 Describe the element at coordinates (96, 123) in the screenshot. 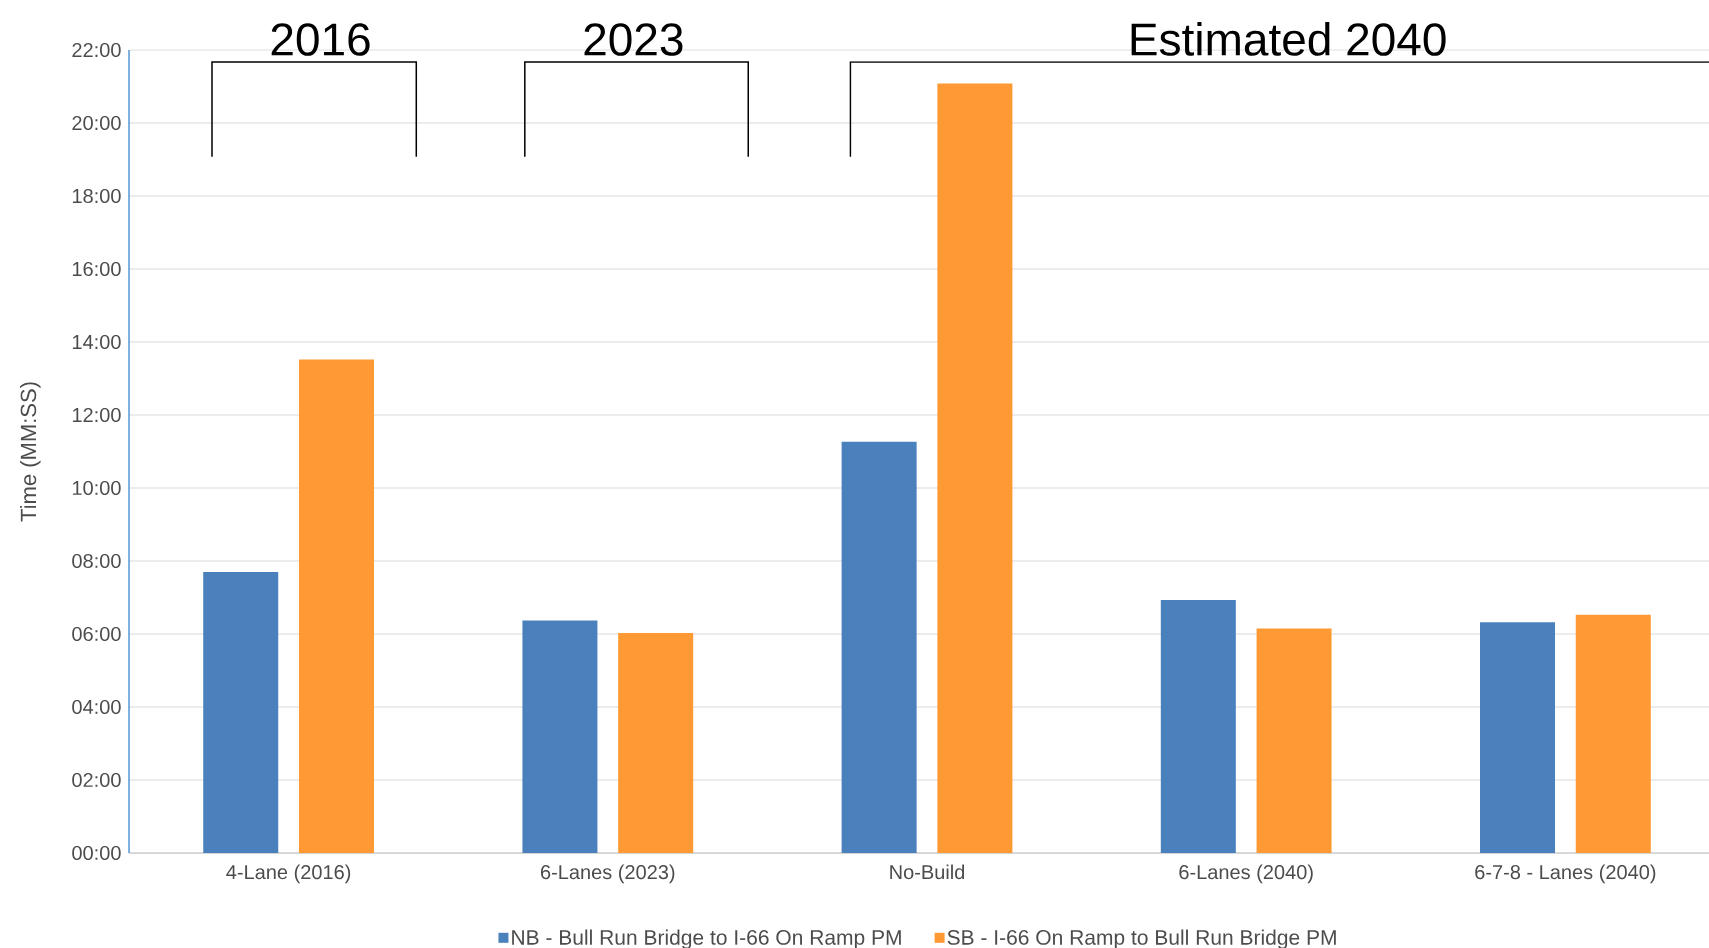

I see `y-tick-label: 20:00` at that location.